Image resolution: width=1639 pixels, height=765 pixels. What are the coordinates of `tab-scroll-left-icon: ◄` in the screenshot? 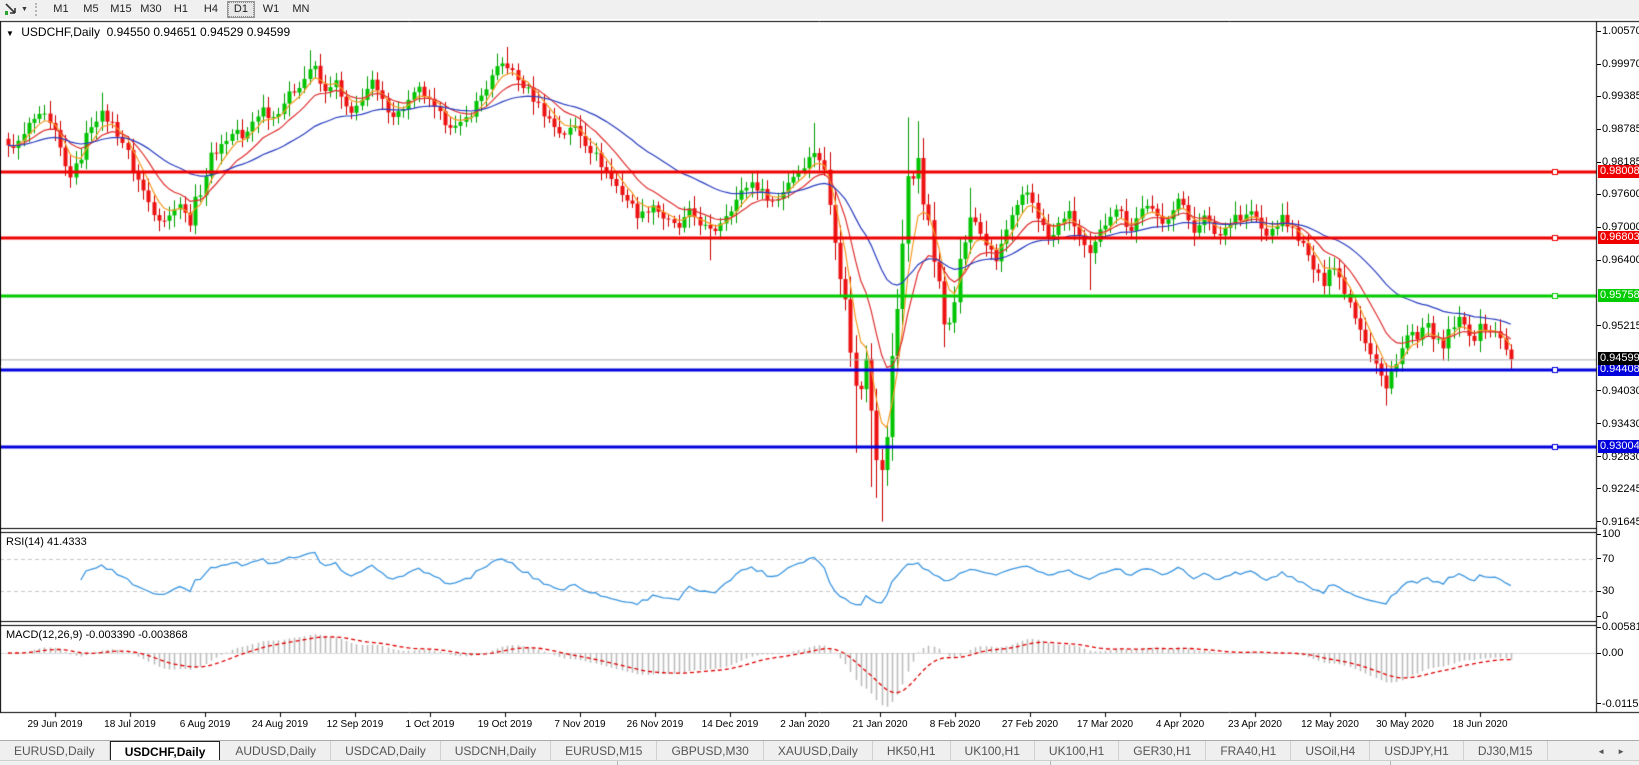 It's located at (1601, 751).